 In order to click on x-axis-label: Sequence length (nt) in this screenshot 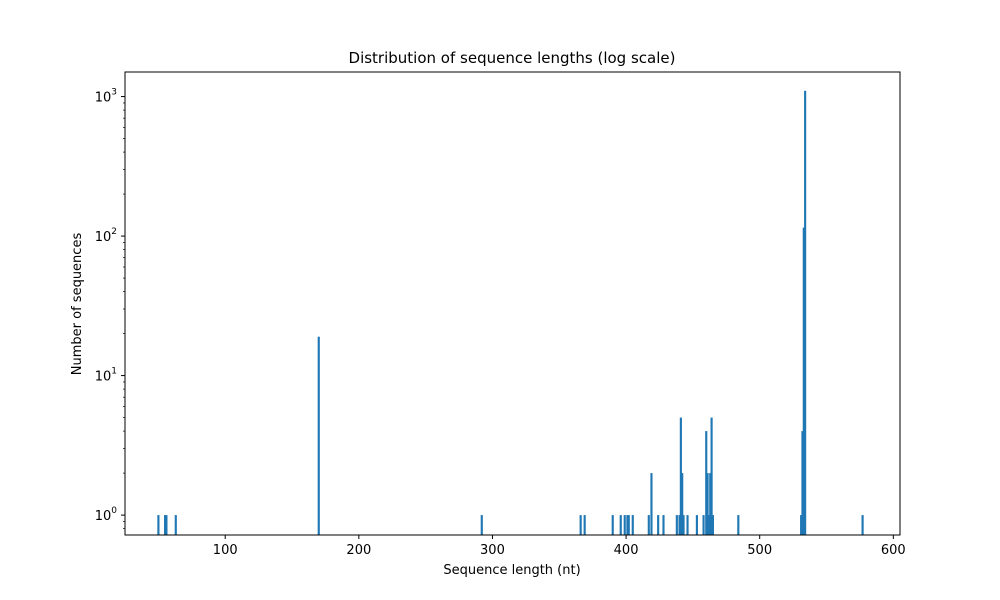, I will do `click(511, 570)`.